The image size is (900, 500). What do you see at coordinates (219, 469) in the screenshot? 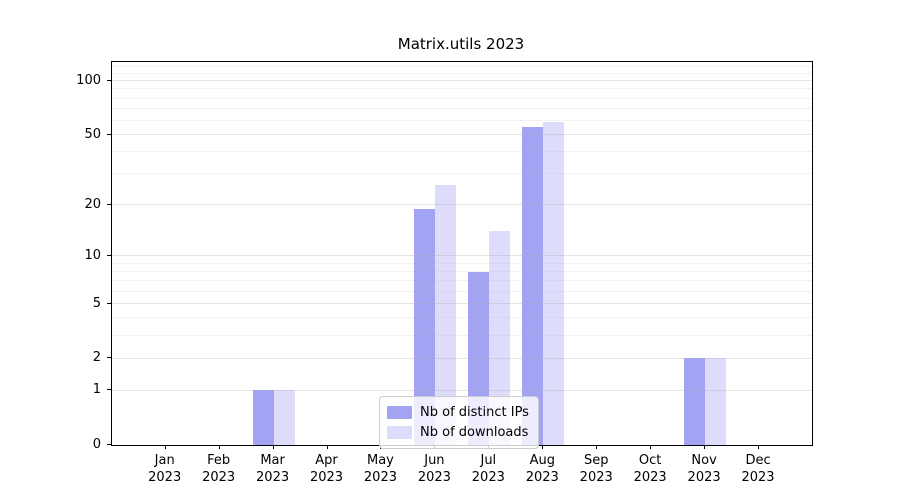
I see `x-tick-label-feb: Feb 2023` at bounding box center [219, 469].